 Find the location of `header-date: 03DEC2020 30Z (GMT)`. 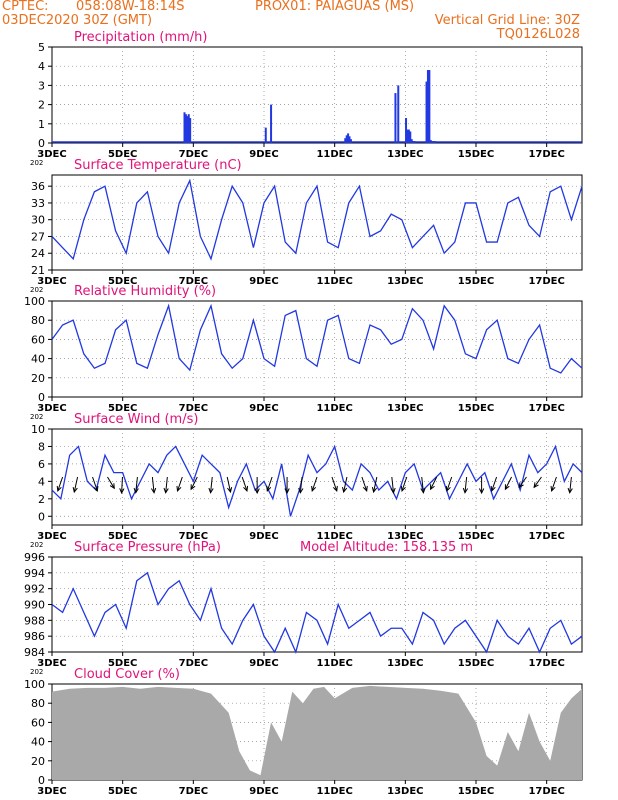

header-date: 03DEC2020 30Z (GMT) is located at coordinates (77, 20).